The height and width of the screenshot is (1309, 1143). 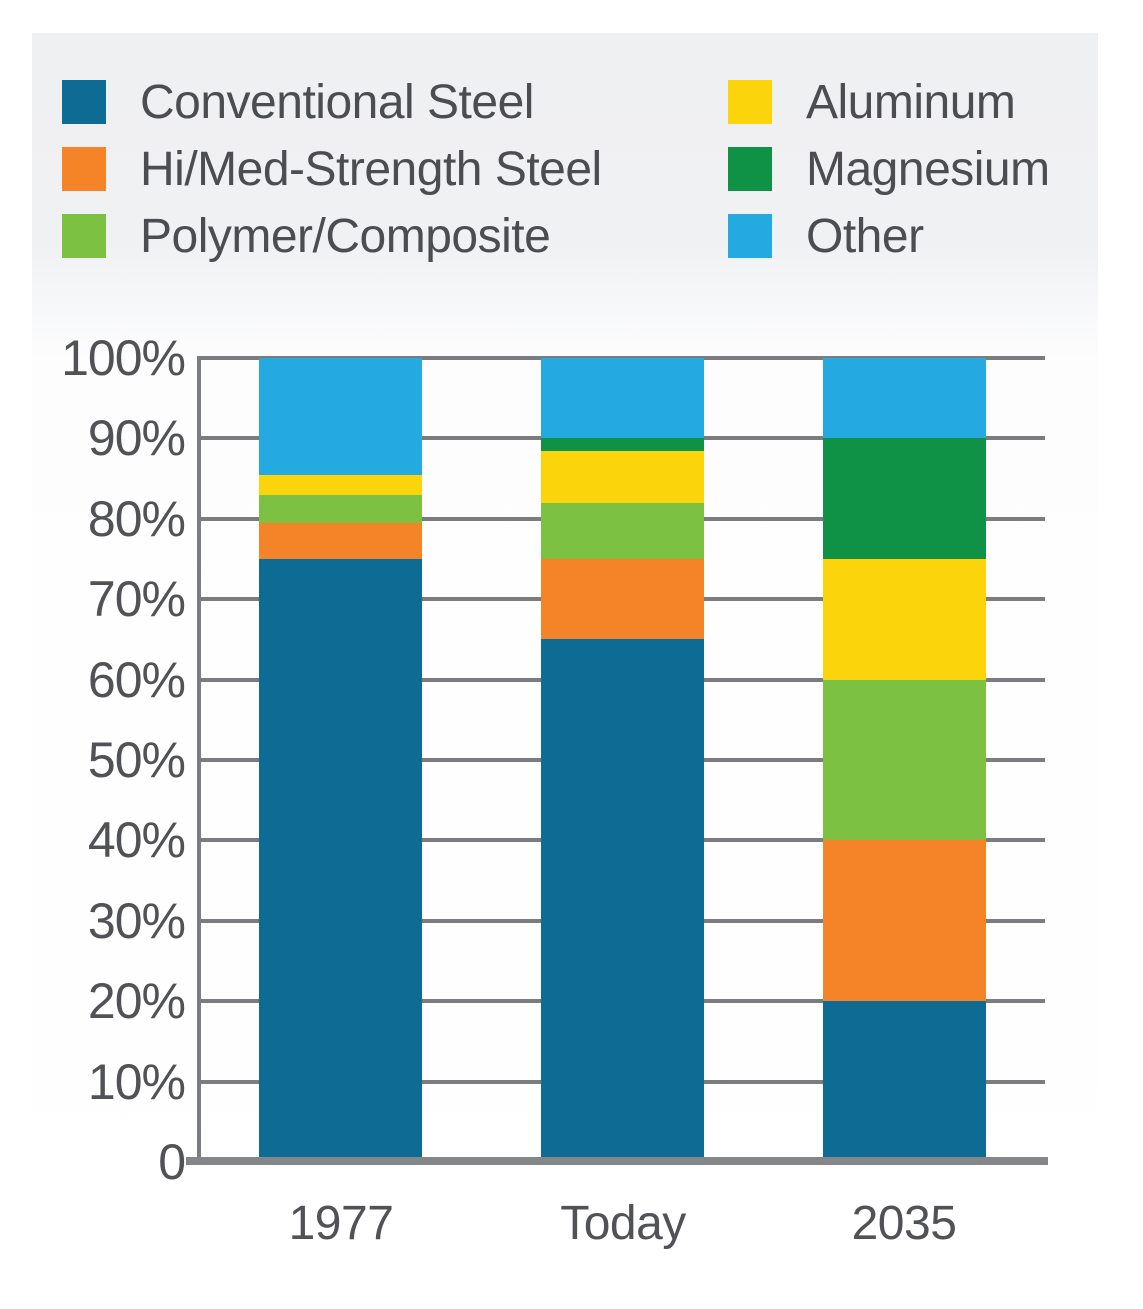 I want to click on bar-segment-2035-polymer-composite, so click(x=904, y=760).